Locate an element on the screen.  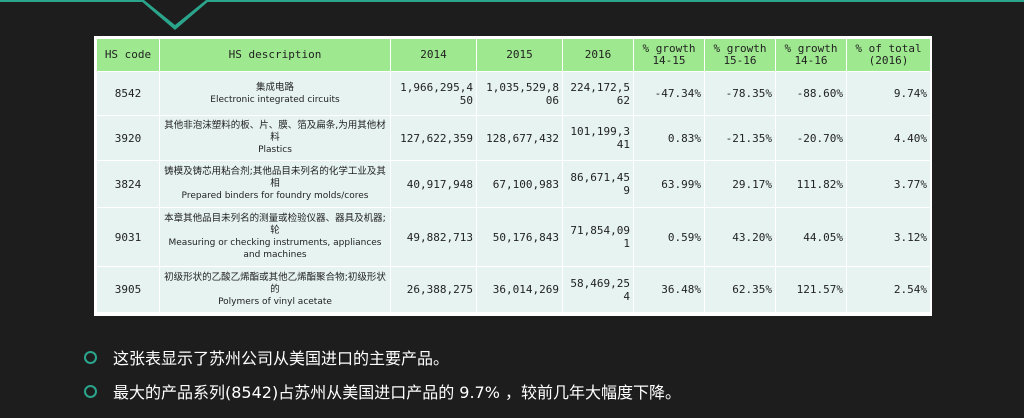
description-cell: 集成电路 Electronic integrated circuits is located at coordinates (275, 93).